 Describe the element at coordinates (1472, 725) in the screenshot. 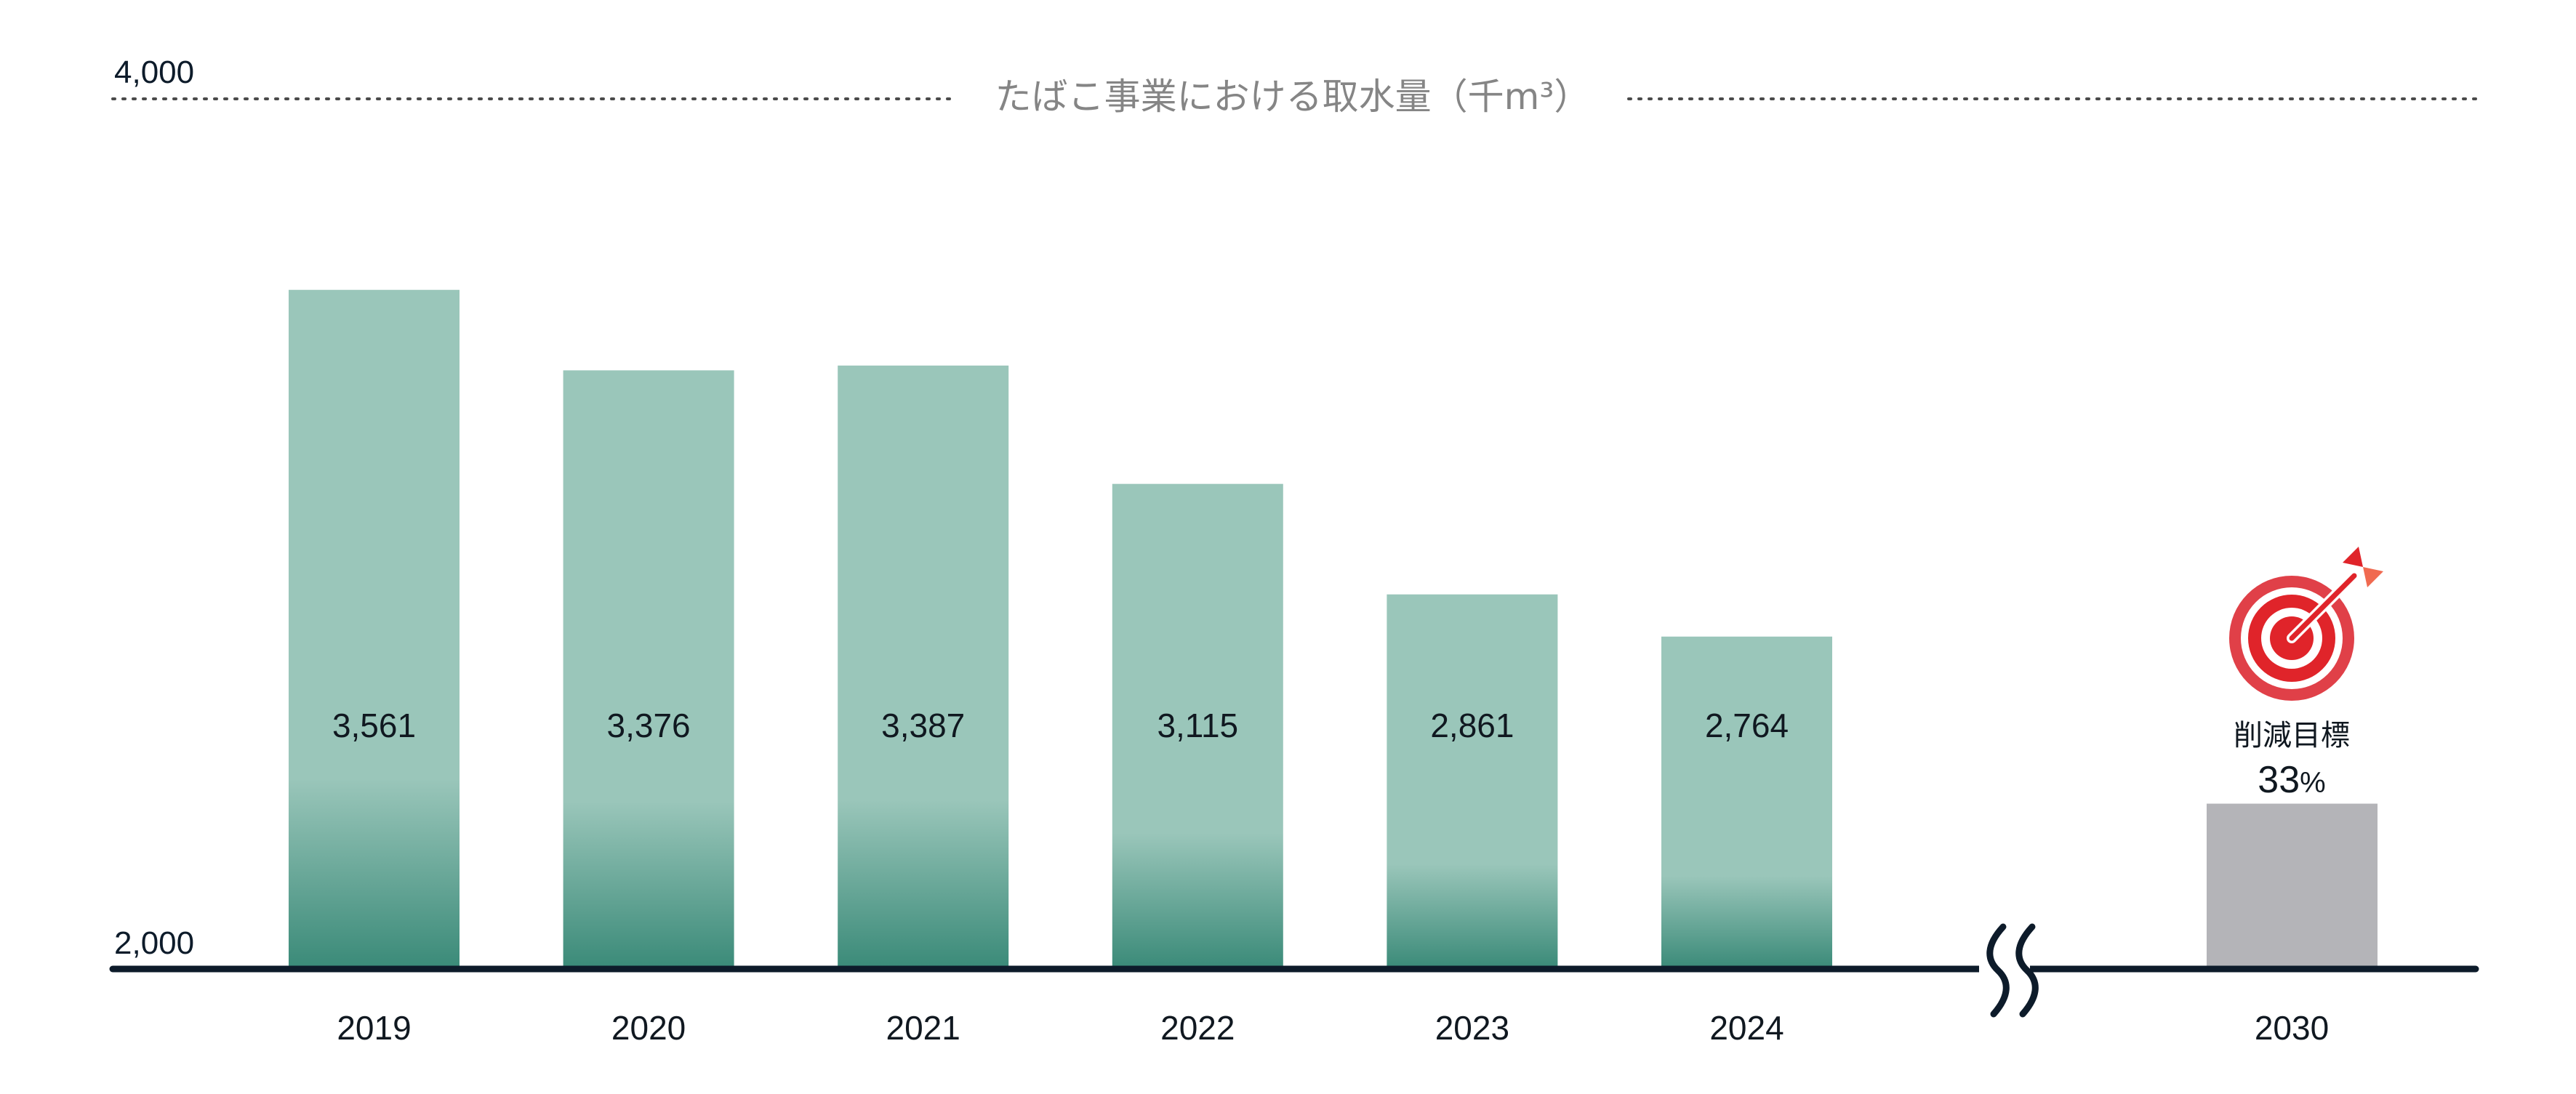

I see `bar-value-label-2023: 2,861` at that location.